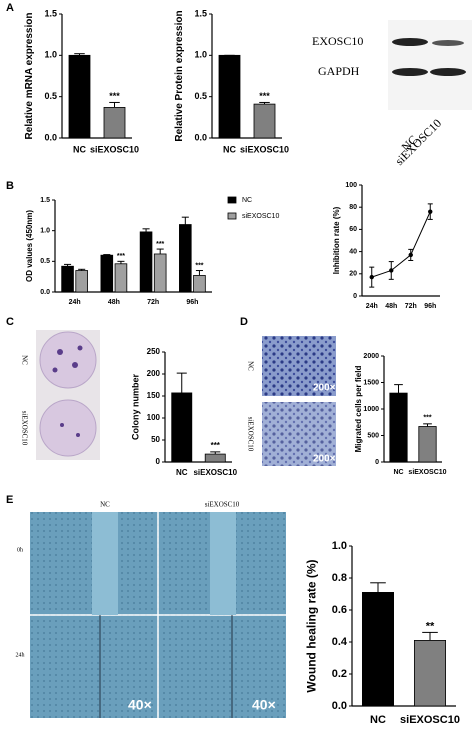 The height and width of the screenshot is (734, 474). What do you see at coordinates (336, 240) in the screenshot?
I see `y-axis-label: Inhibition rate (%)` at bounding box center [336, 240].